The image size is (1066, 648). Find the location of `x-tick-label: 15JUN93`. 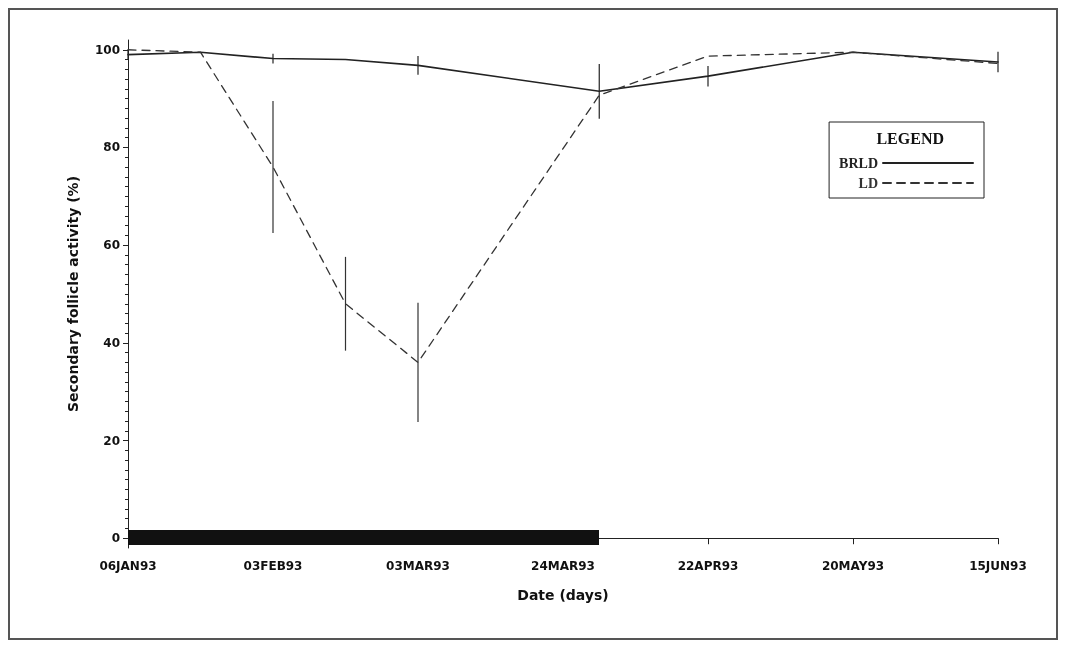

x-tick-label: 15JUN93 is located at coordinates (998, 566).